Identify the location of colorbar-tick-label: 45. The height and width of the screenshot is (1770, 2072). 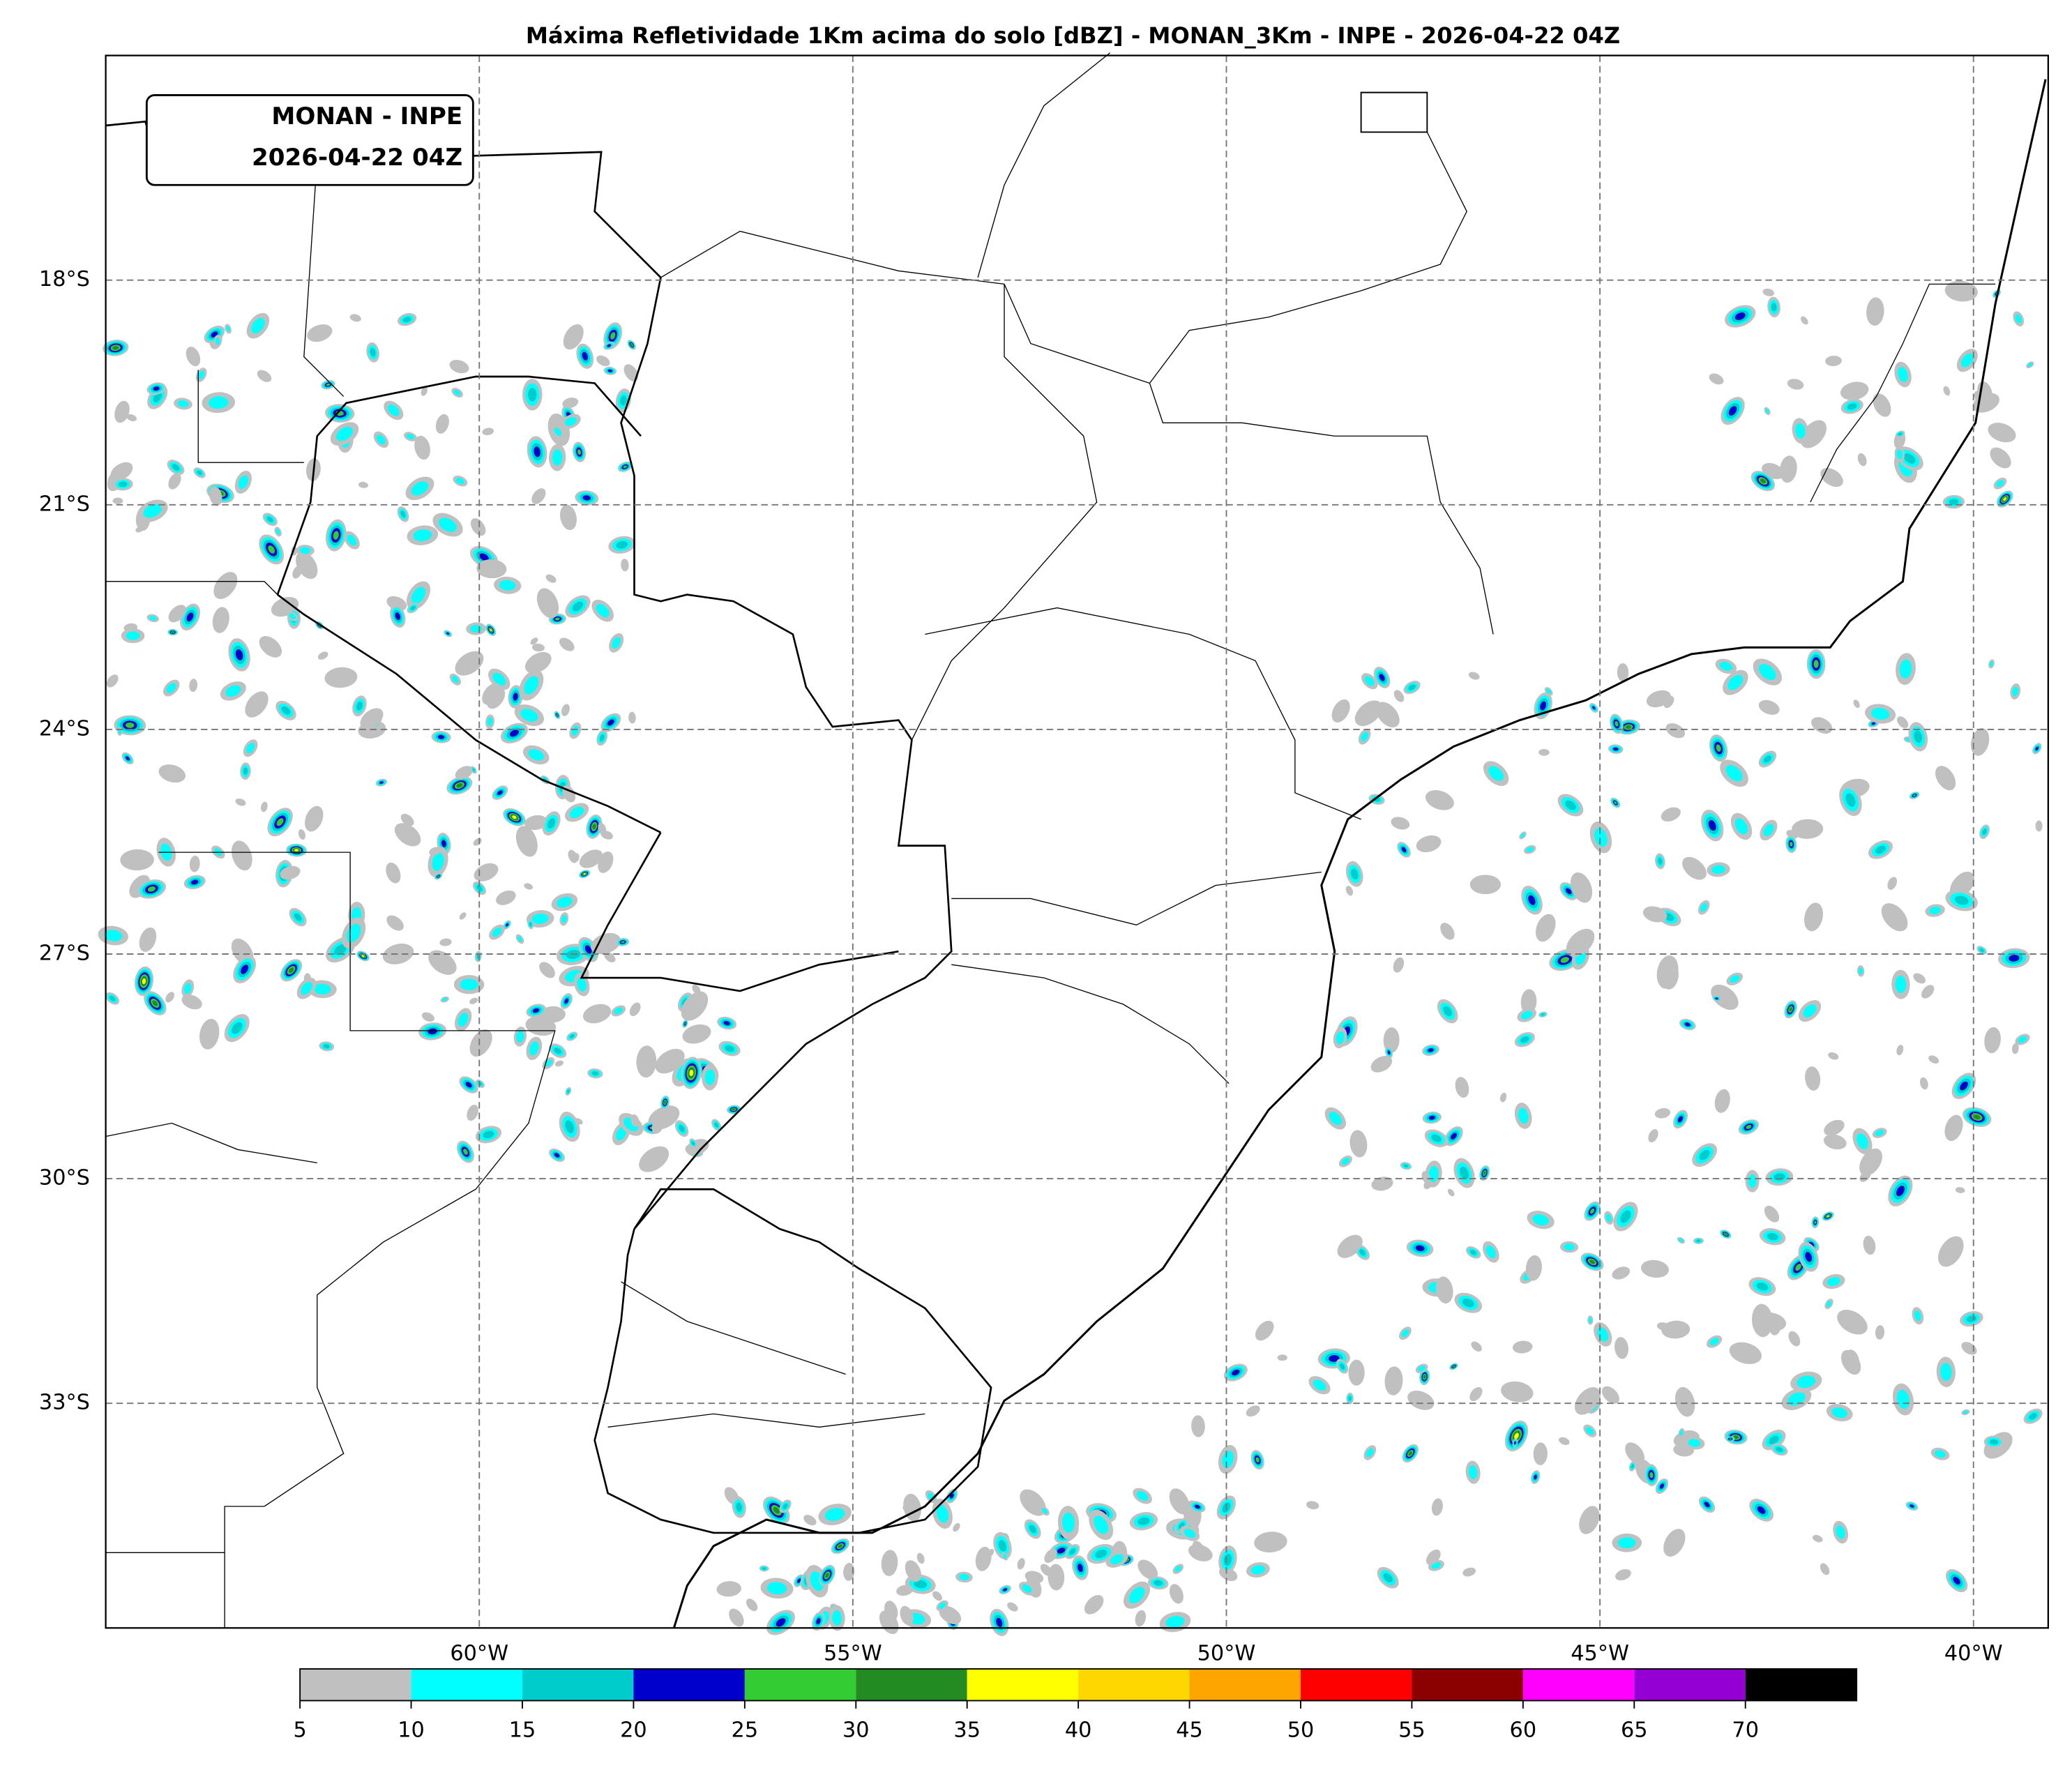
(1190, 1730).